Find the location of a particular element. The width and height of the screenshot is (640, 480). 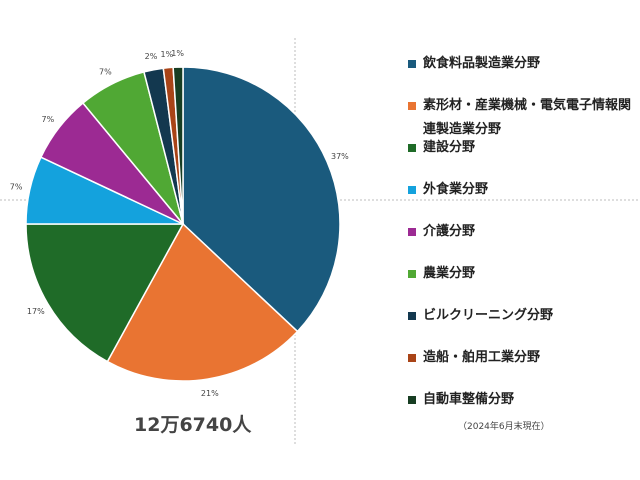

legend-item-6: 農業分野 is located at coordinates (520, 274).